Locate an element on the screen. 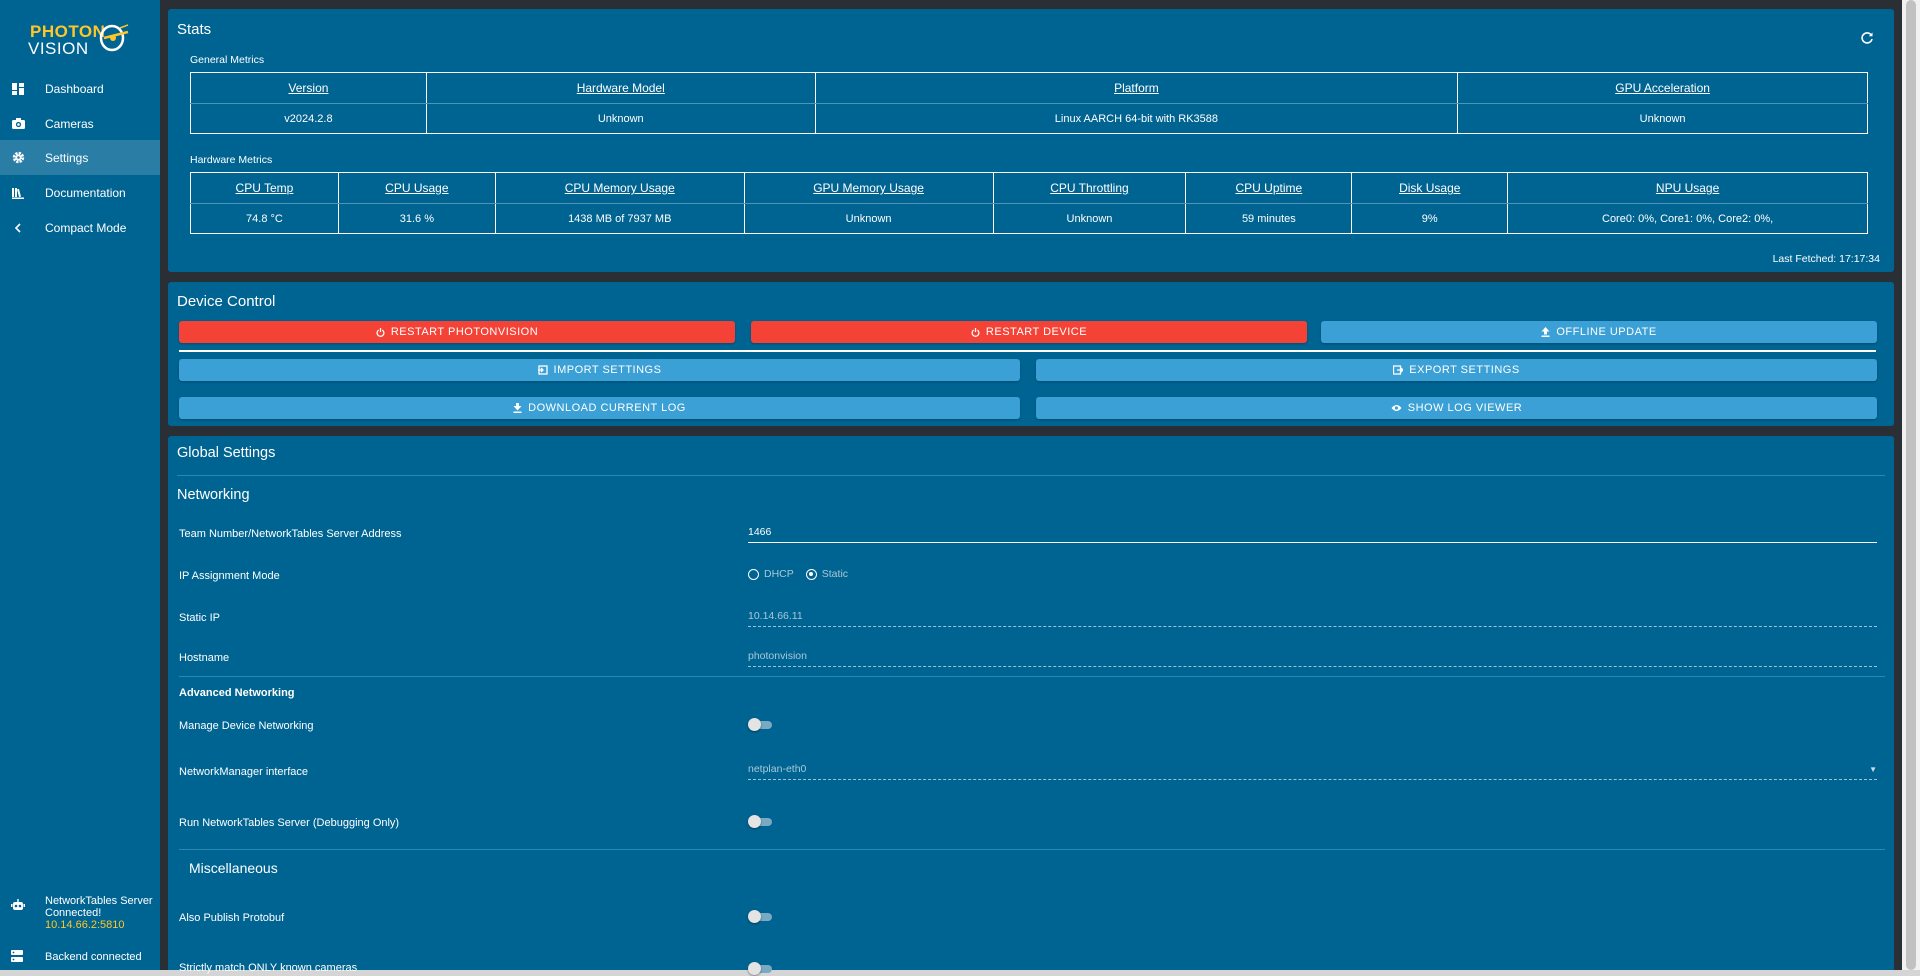 The width and height of the screenshot is (1920, 976). scrollbar-thumb is located at coordinates (1911, 485).